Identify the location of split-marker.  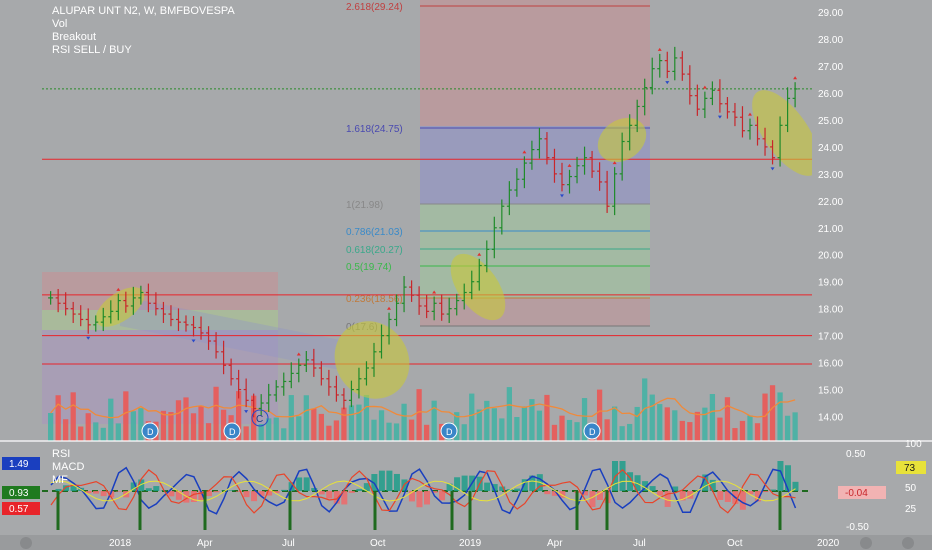
(260, 418).